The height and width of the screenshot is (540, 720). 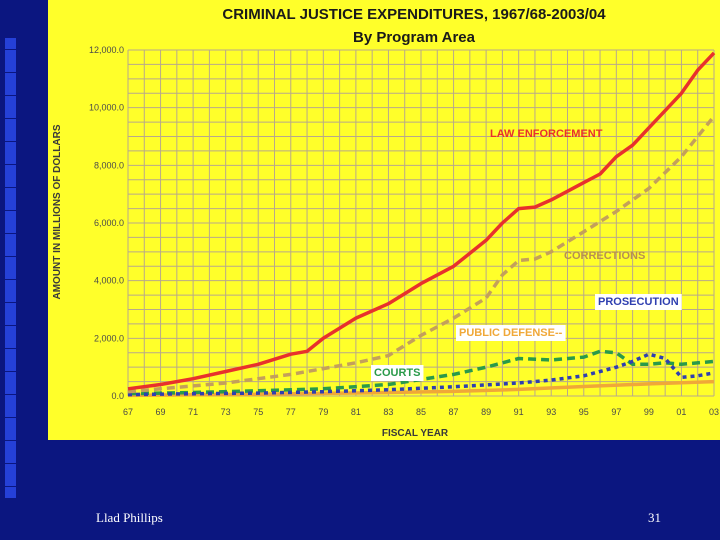 I want to click on x-tick-label: 73, so click(x=226, y=412).